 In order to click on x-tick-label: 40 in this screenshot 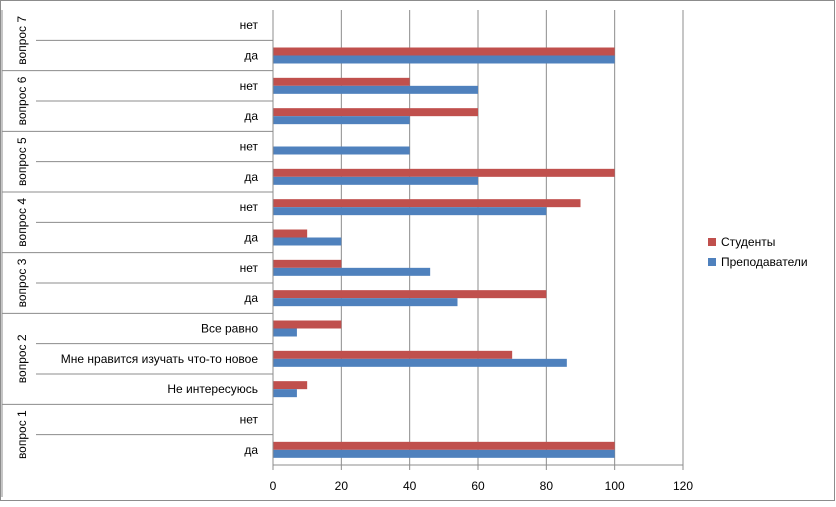, I will do `click(410, 486)`.